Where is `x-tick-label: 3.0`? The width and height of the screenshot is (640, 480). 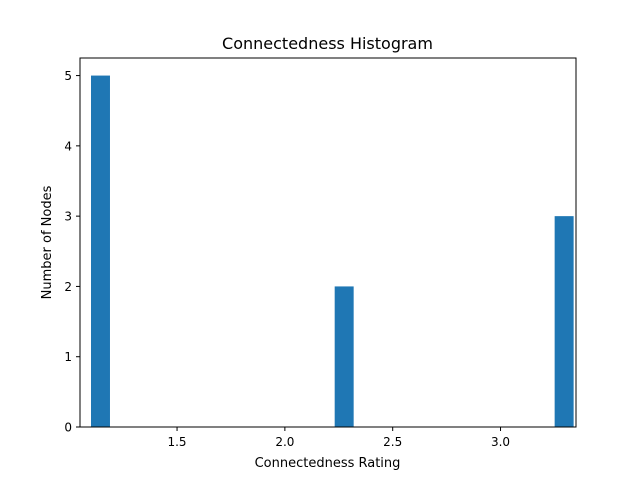 x-tick-label: 3.0 is located at coordinates (500, 442).